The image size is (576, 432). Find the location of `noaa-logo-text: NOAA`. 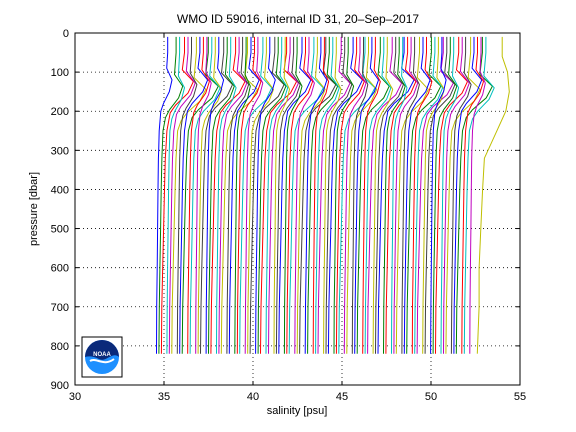

noaa-logo-text: NOAA is located at coordinates (102, 355).